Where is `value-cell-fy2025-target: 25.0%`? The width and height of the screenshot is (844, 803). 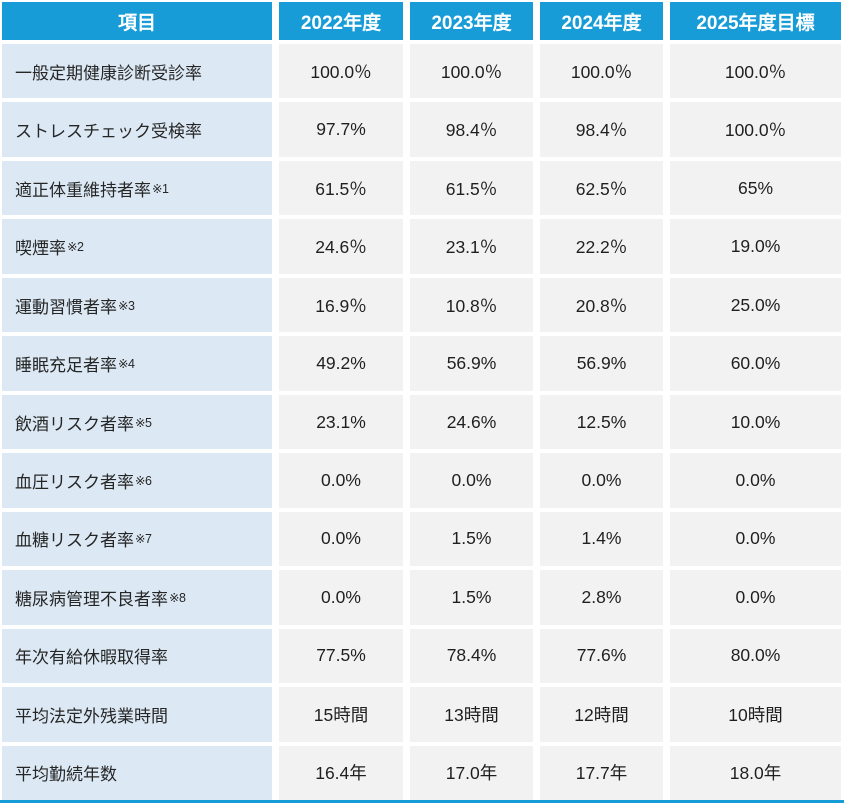 value-cell-fy2025-target: 25.0% is located at coordinates (755, 305).